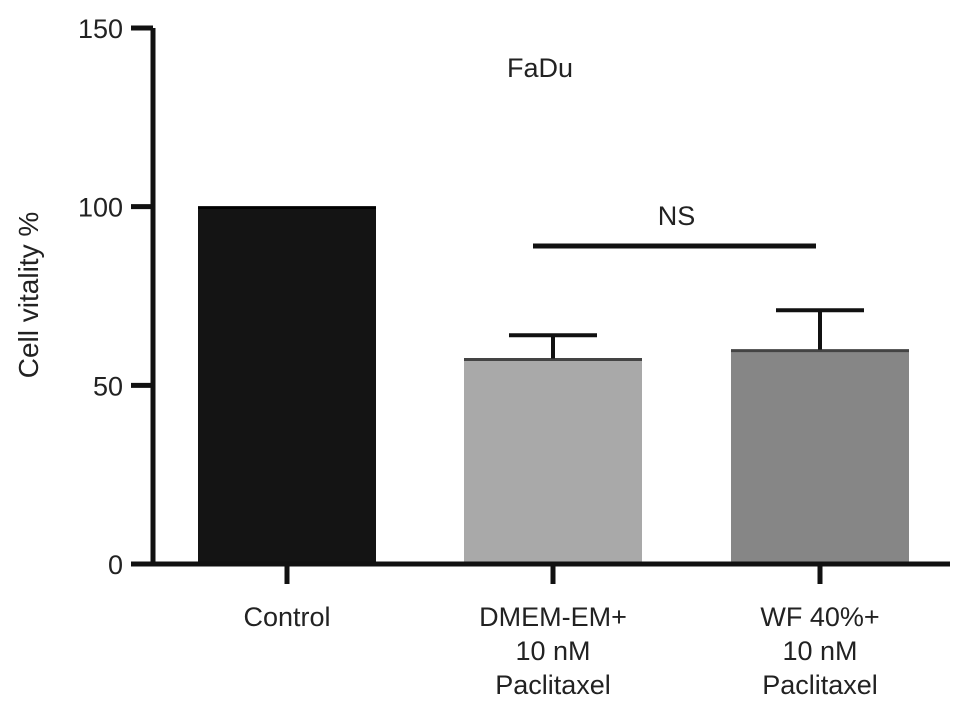 Image resolution: width=969 pixels, height=712 pixels. I want to click on x-tick-label-line: Control, so click(286, 617).